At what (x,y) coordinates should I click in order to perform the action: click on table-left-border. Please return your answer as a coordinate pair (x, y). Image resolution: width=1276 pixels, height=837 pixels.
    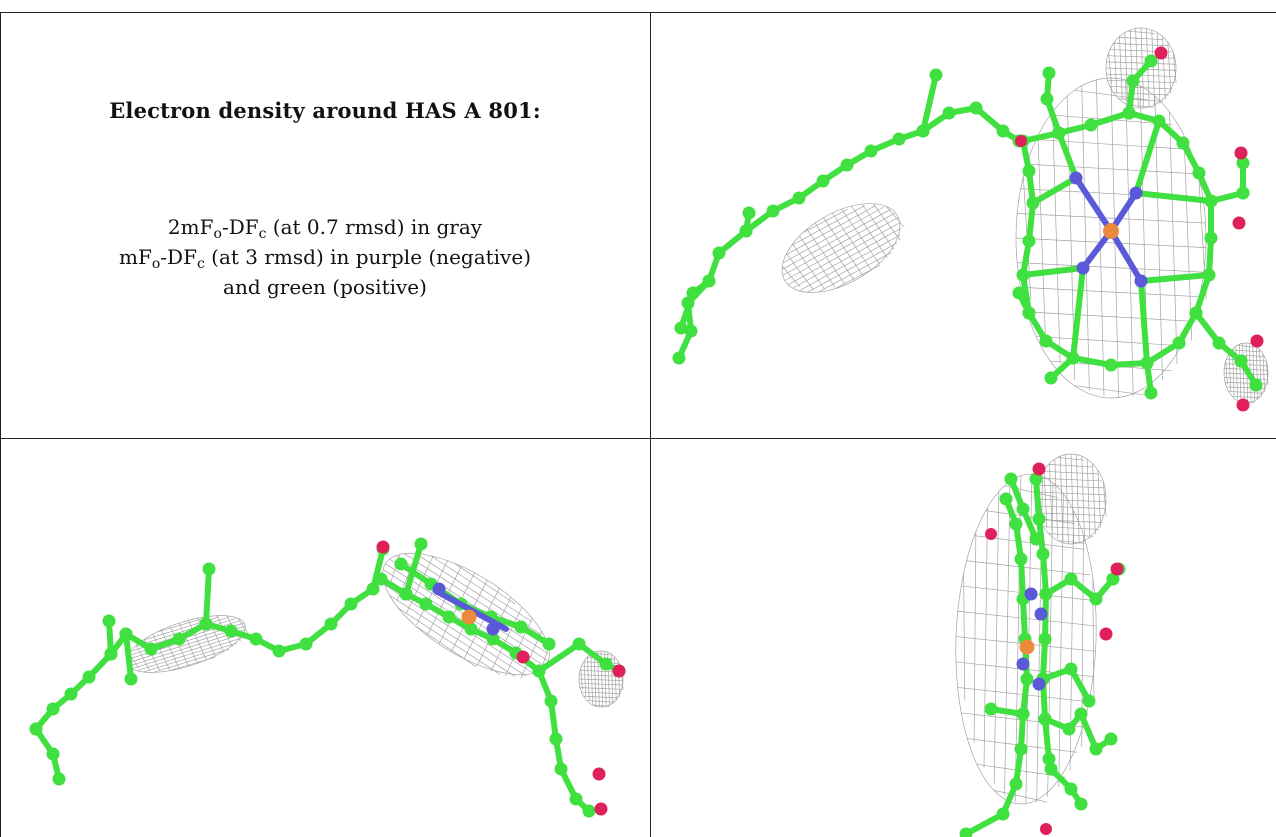
    Looking at the image, I should click on (0, 424).